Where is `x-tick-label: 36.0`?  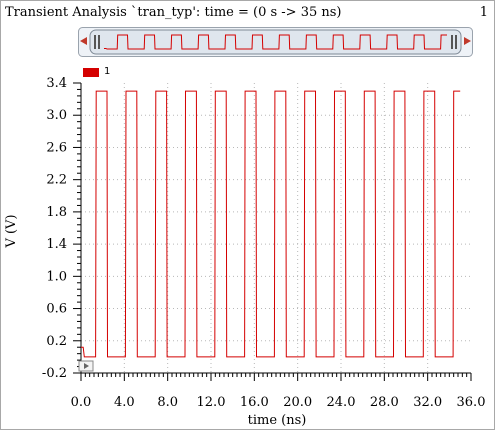
x-tick-label: 36.0 is located at coordinates (471, 402).